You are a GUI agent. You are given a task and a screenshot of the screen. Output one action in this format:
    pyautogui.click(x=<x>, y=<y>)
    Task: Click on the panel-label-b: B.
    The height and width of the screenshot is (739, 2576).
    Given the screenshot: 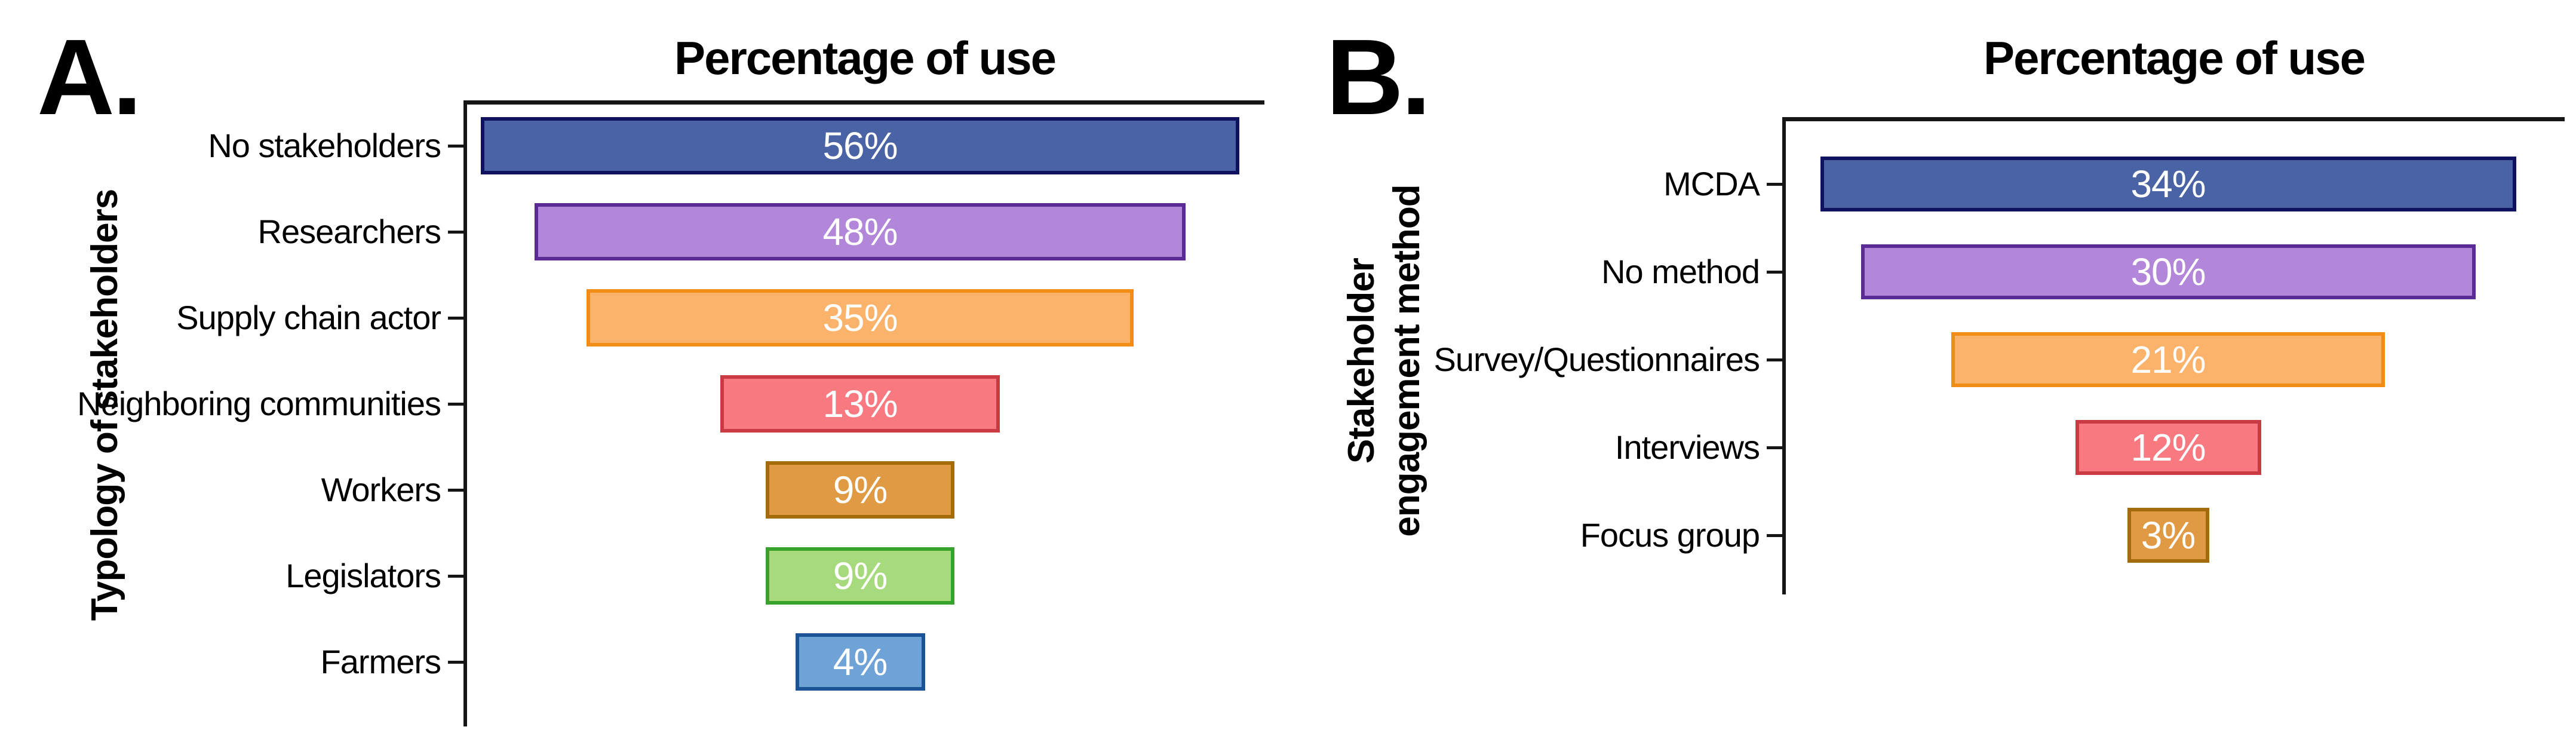 What is the action you would take?
    pyautogui.click(x=1378, y=77)
    